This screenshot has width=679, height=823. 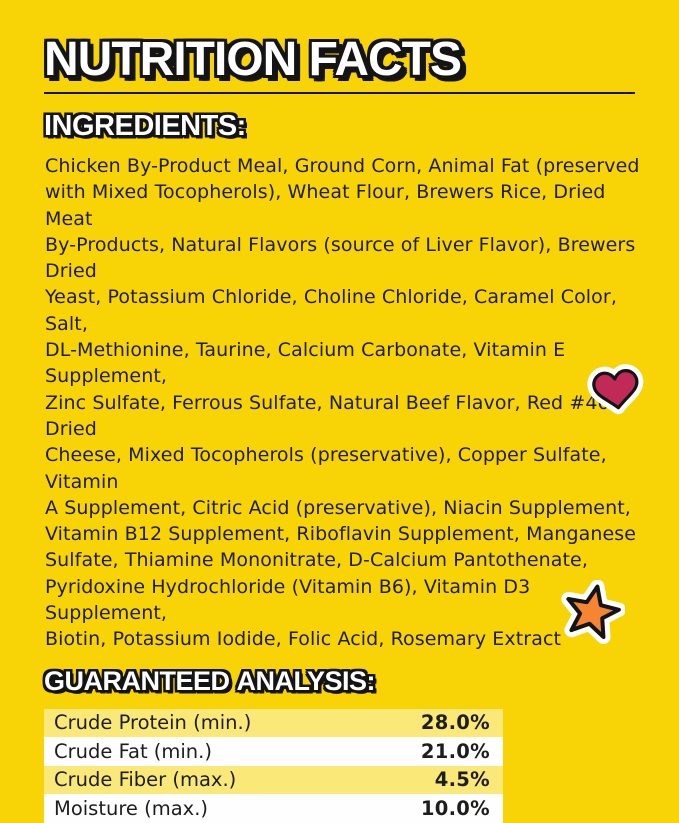 I want to click on title-divider, so click(x=339, y=93).